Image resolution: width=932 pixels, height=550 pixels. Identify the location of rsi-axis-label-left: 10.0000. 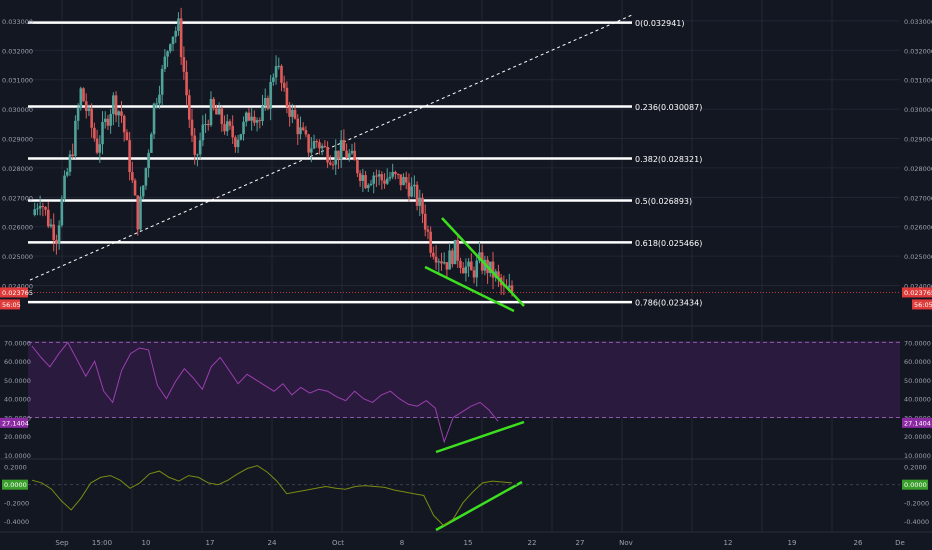
(17, 456).